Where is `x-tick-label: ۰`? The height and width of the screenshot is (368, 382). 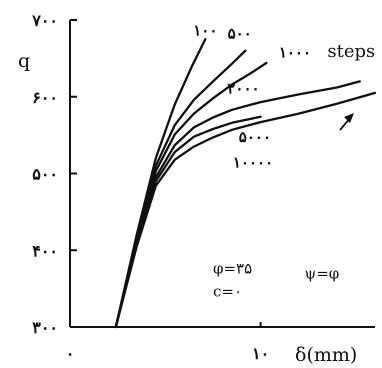 x-tick-label: ۰ is located at coordinates (70, 353).